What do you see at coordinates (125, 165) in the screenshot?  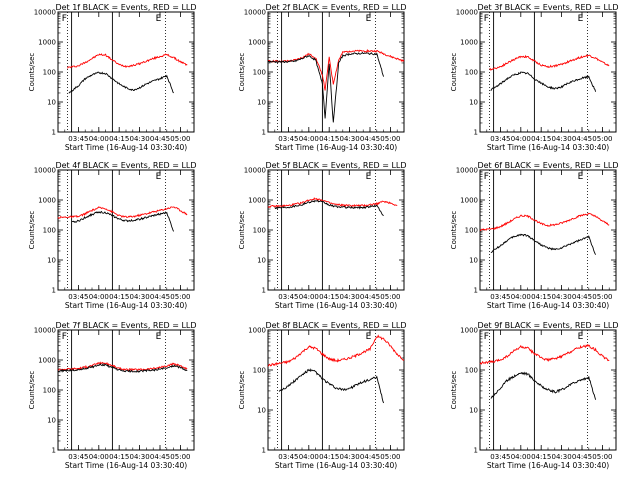 I see `chart-title: Det 4f BLACK = Events, RED = LLD` at bounding box center [125, 165].